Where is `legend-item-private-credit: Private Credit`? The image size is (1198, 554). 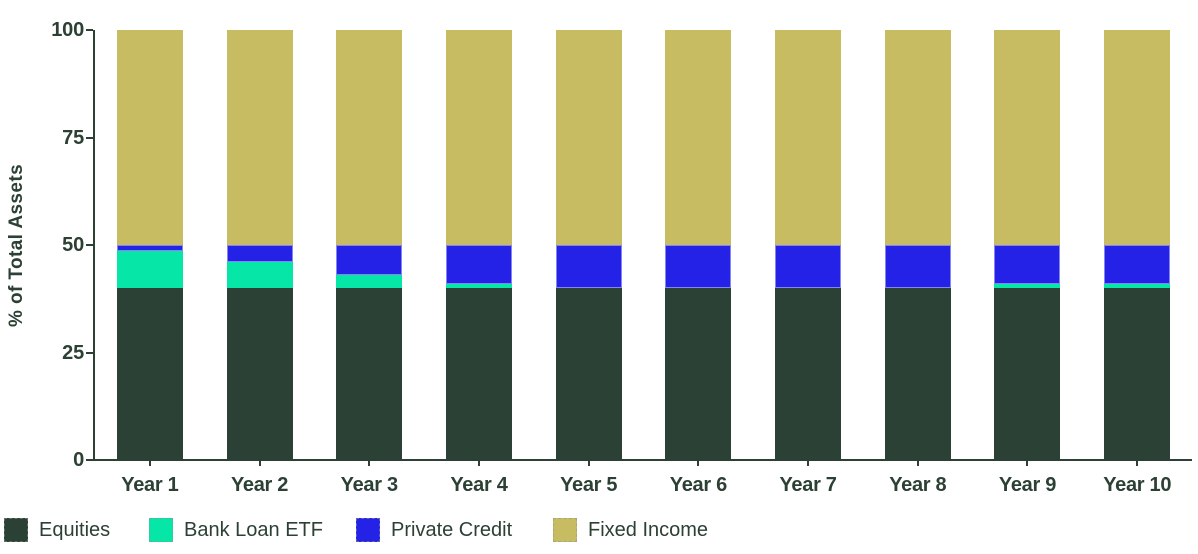 legend-item-private-credit: Private Credit is located at coordinates (434, 530).